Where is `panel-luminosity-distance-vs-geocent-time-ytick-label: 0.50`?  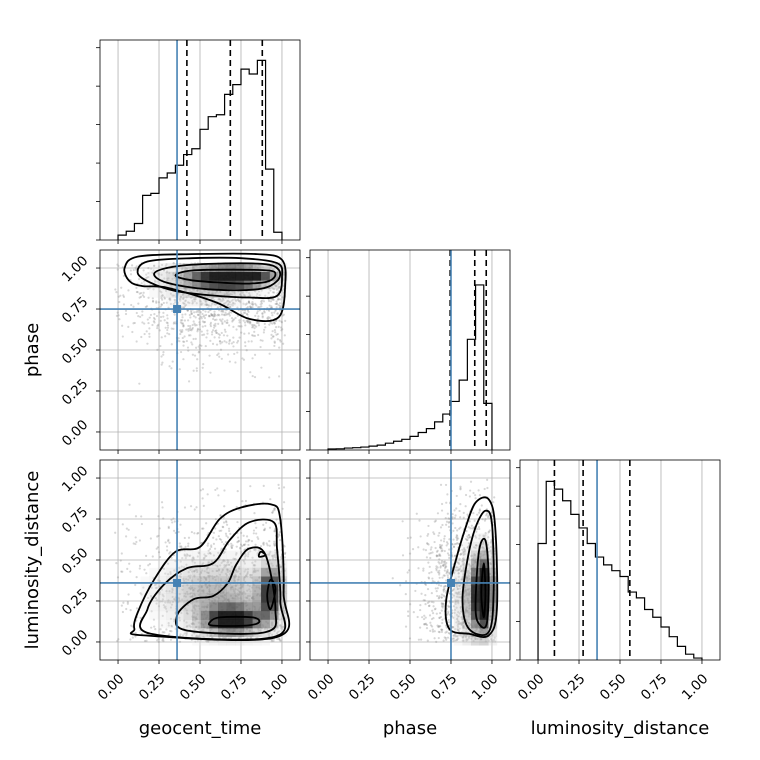
panel-luminosity-distance-vs-geocent-time-ytick-label: 0.50 is located at coordinates (75, 561).